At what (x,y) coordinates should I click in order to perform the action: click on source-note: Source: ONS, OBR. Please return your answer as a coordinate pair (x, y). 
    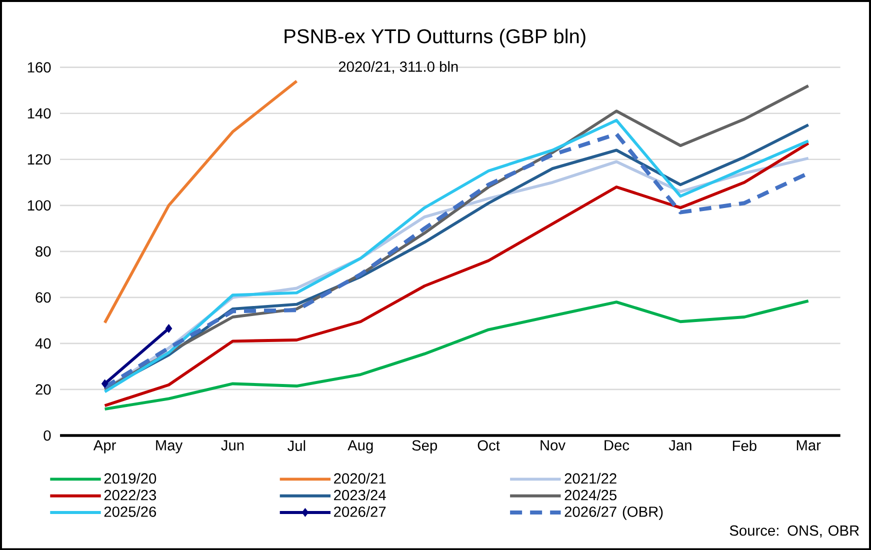
    Looking at the image, I should click on (794, 531).